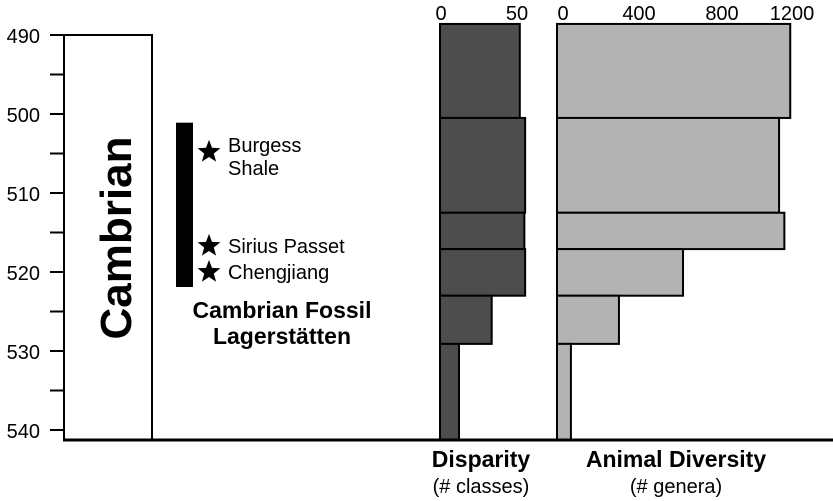 The height and width of the screenshot is (501, 833). Describe the element at coordinates (638, 14) in the screenshot. I see `diversity-x-tick-label: 400` at that location.